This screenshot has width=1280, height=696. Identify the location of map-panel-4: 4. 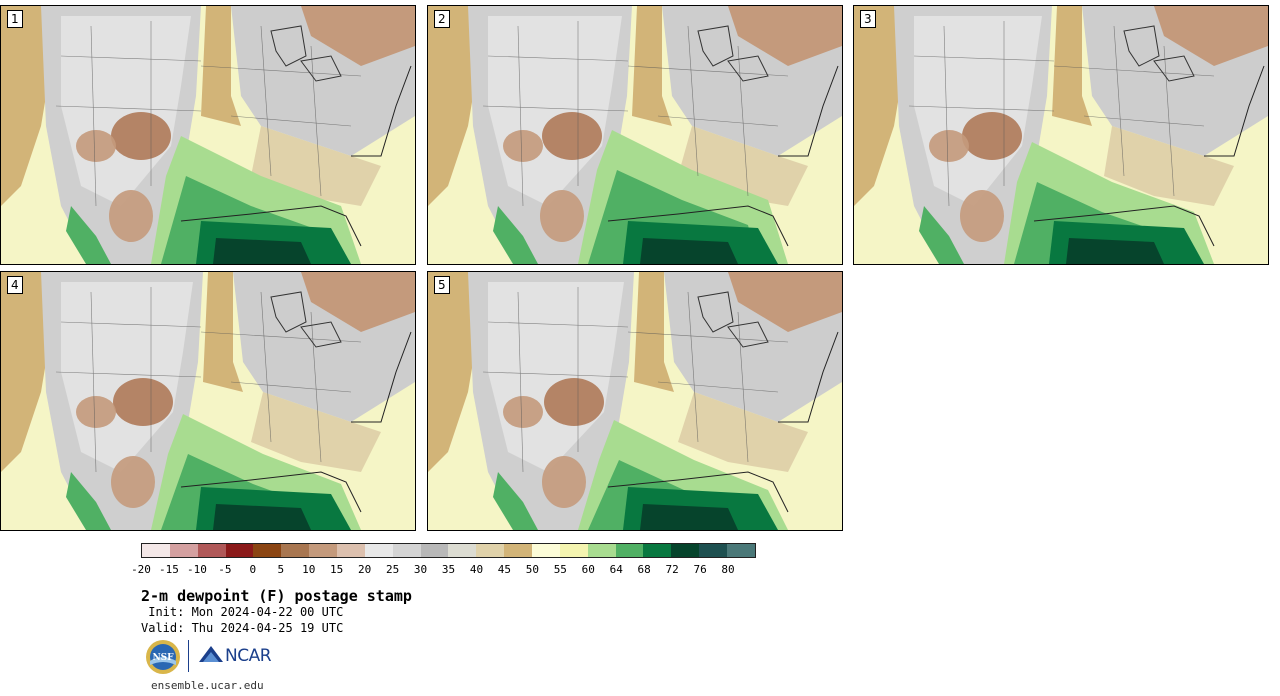
(208, 401).